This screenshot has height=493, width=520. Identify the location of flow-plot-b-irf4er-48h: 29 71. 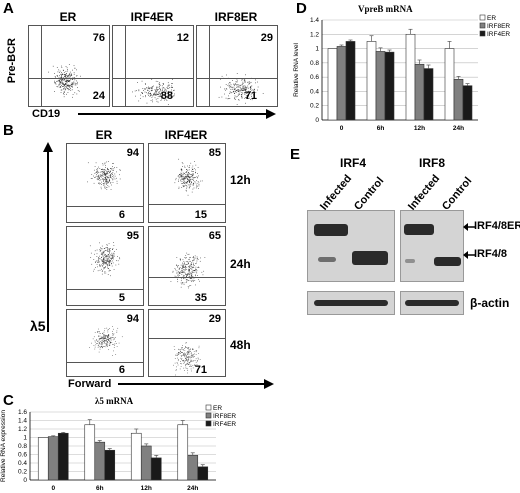
(187, 343).